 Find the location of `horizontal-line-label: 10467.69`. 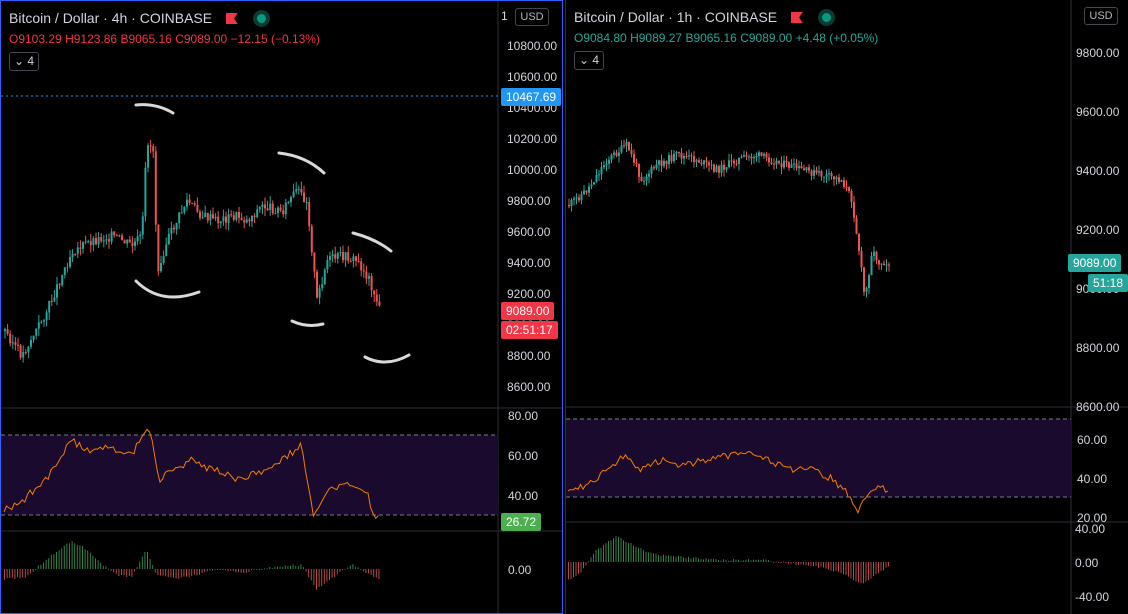

horizontal-line-label: 10467.69 is located at coordinates (531, 97).